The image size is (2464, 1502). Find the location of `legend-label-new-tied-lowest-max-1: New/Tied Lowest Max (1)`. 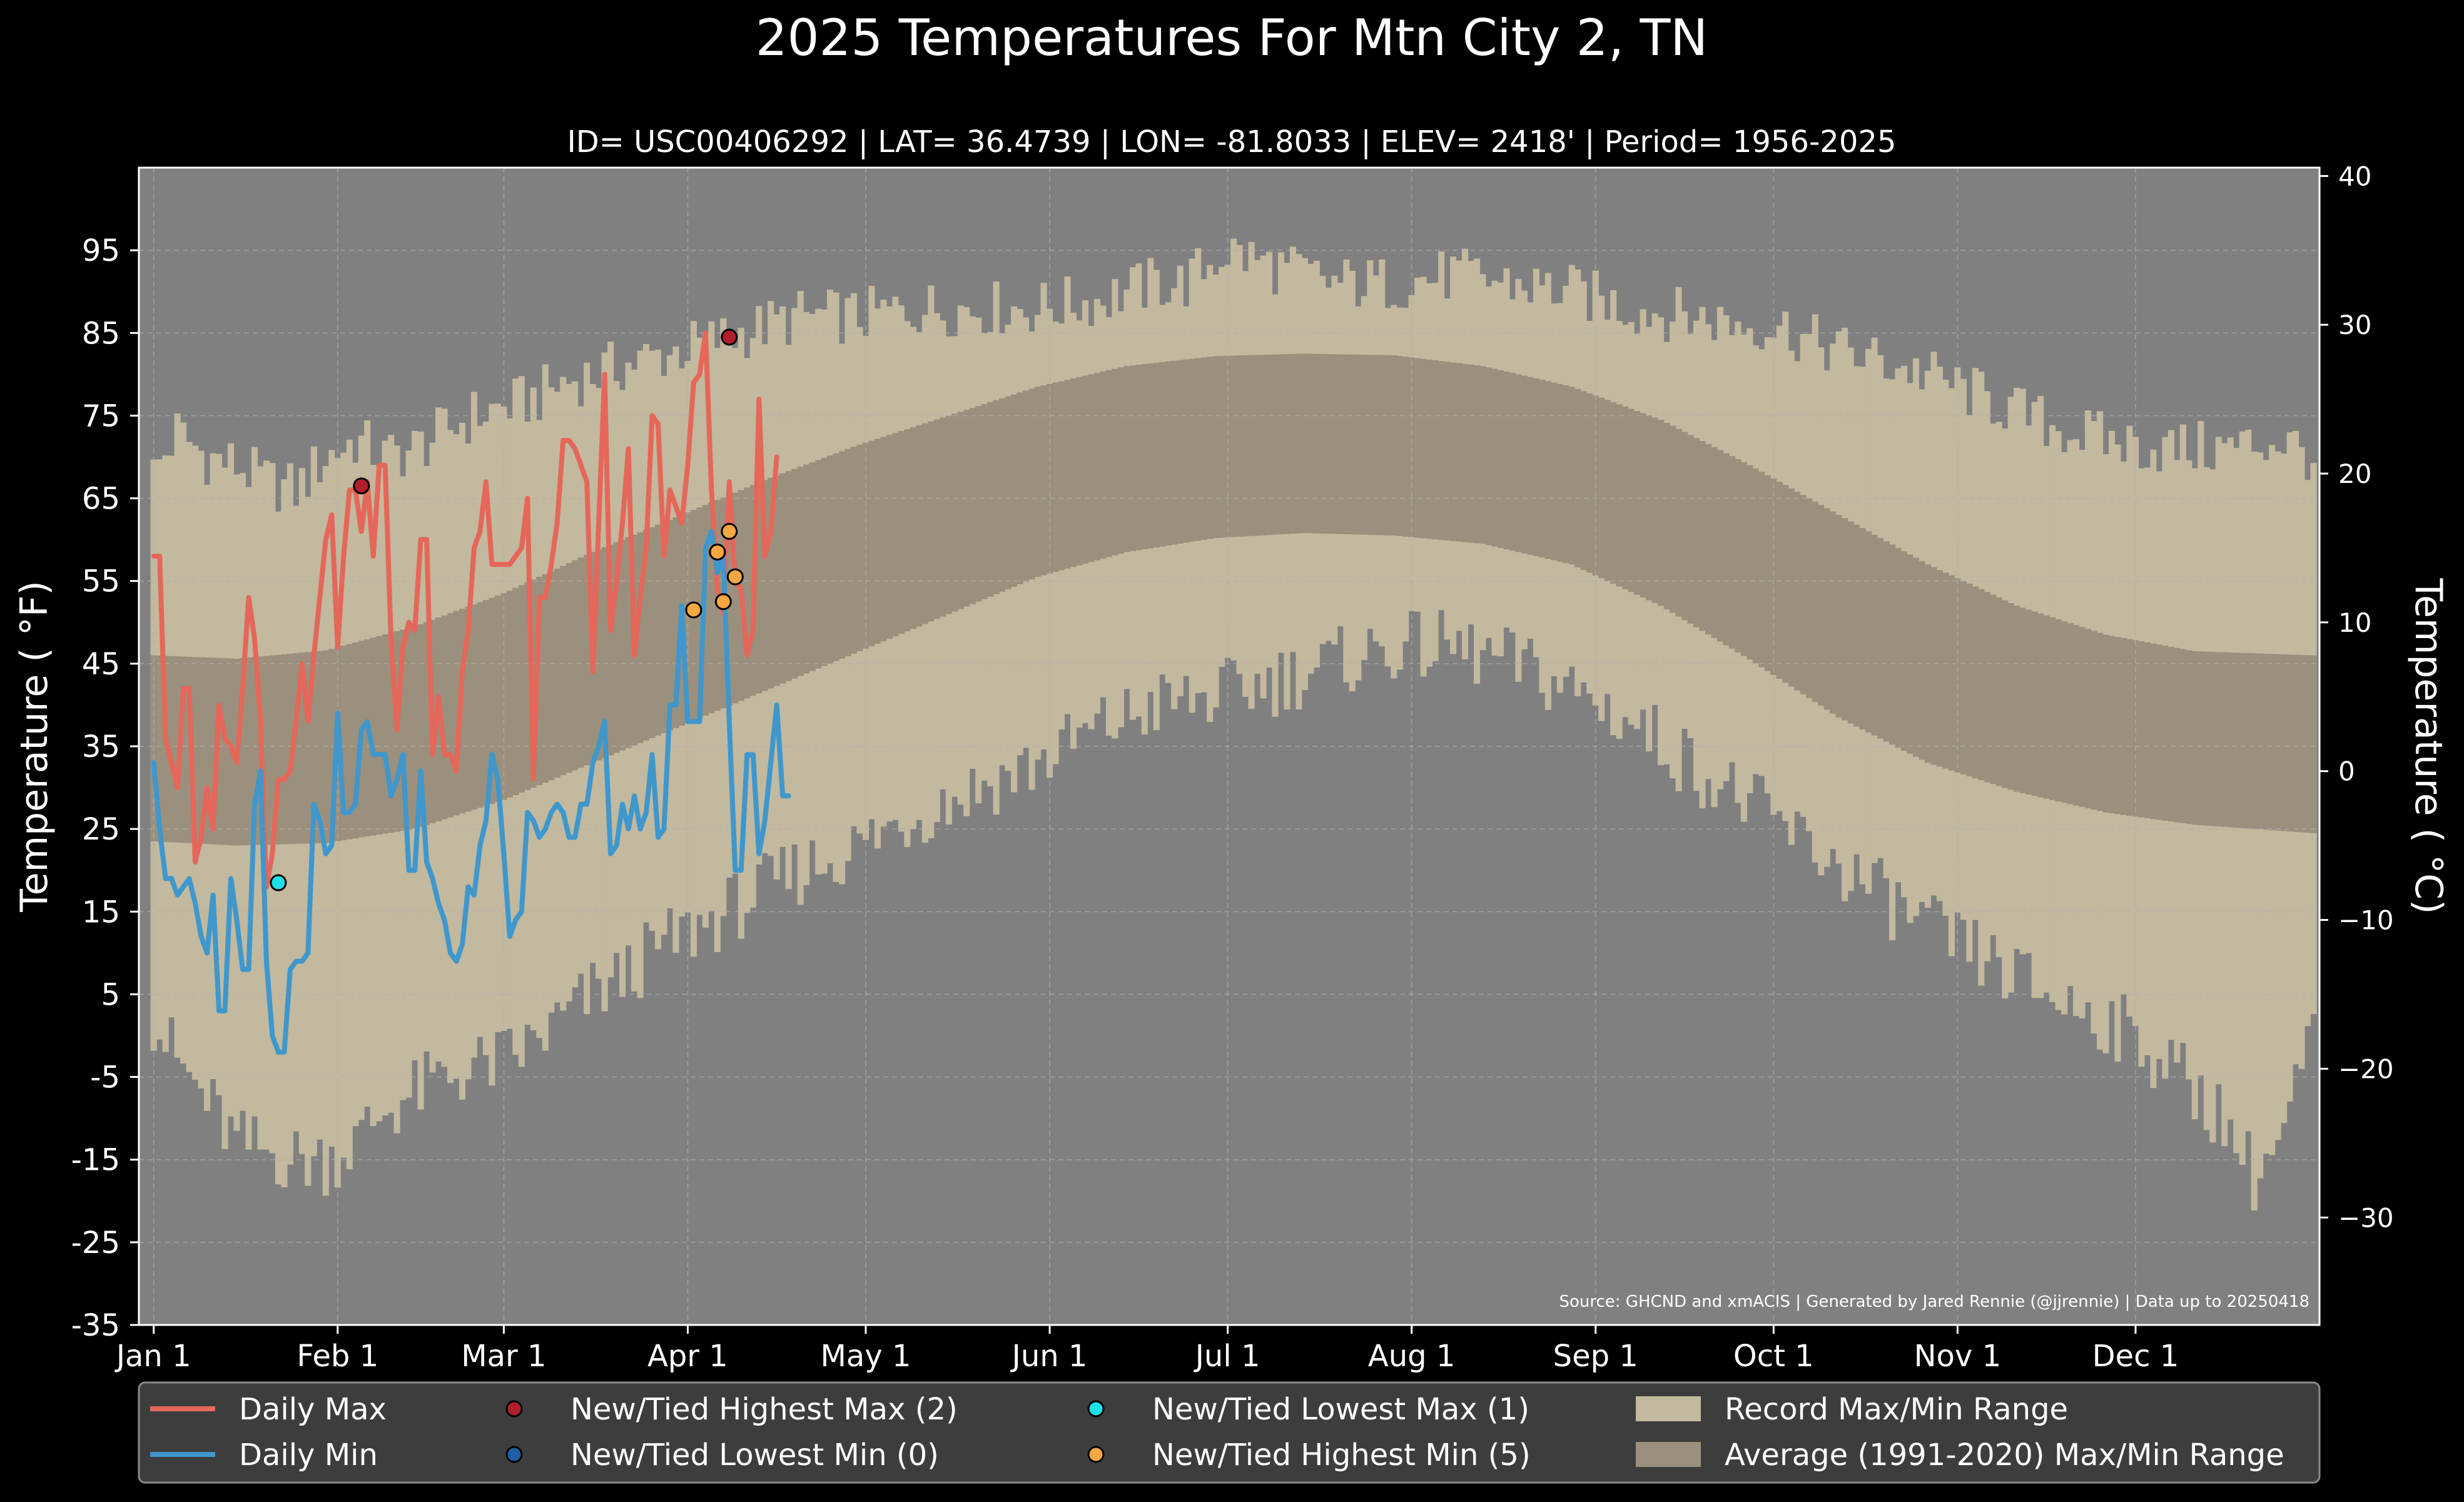

legend-label-new-tied-lowest-max-1: New/Tied Lowest Max (1) is located at coordinates (1340, 1409).